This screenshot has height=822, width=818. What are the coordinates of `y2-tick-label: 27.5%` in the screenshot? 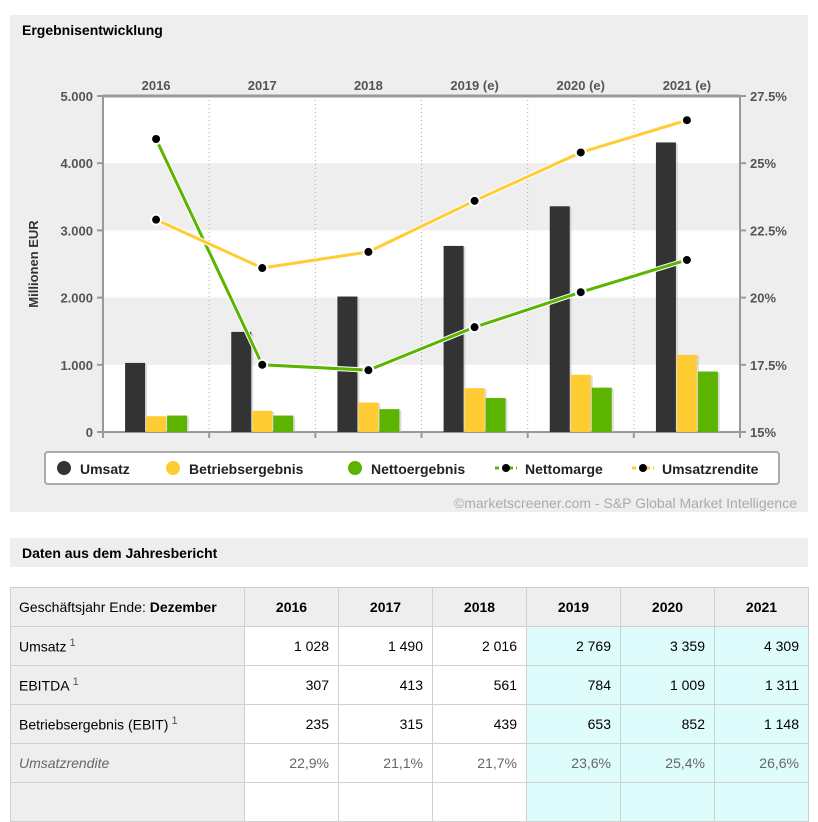 It's located at (768, 96).